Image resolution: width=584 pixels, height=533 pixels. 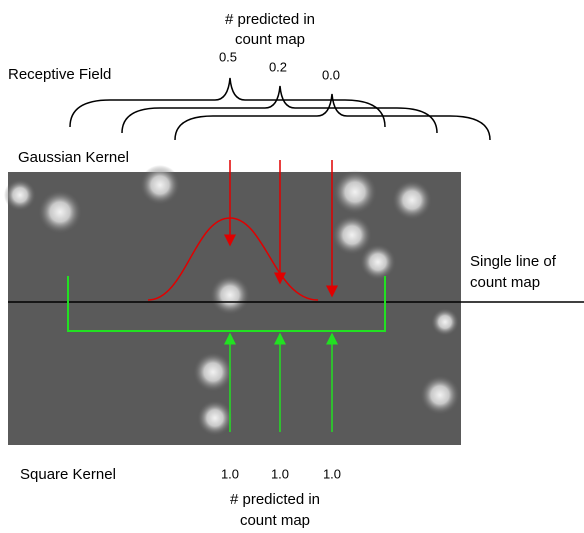 I want to click on gaussian-value: 0.2, so click(x=278, y=66).